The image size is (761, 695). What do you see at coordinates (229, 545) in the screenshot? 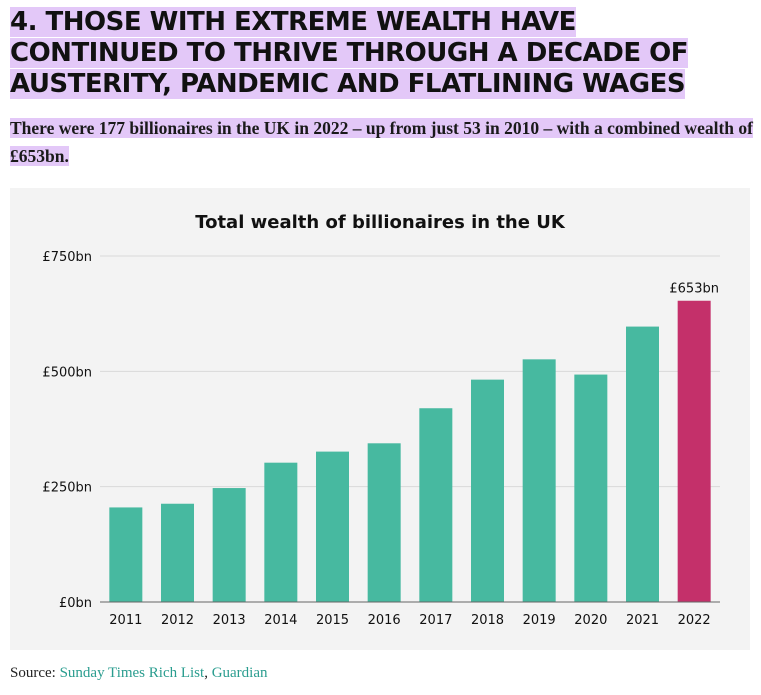
I see `bar-2013` at bounding box center [229, 545].